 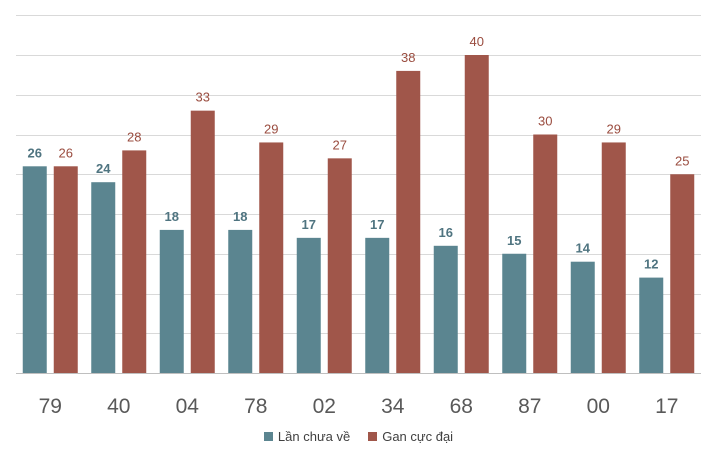 What do you see at coordinates (240, 216) in the screenshot?
I see `data-label-series-1-78: 18` at bounding box center [240, 216].